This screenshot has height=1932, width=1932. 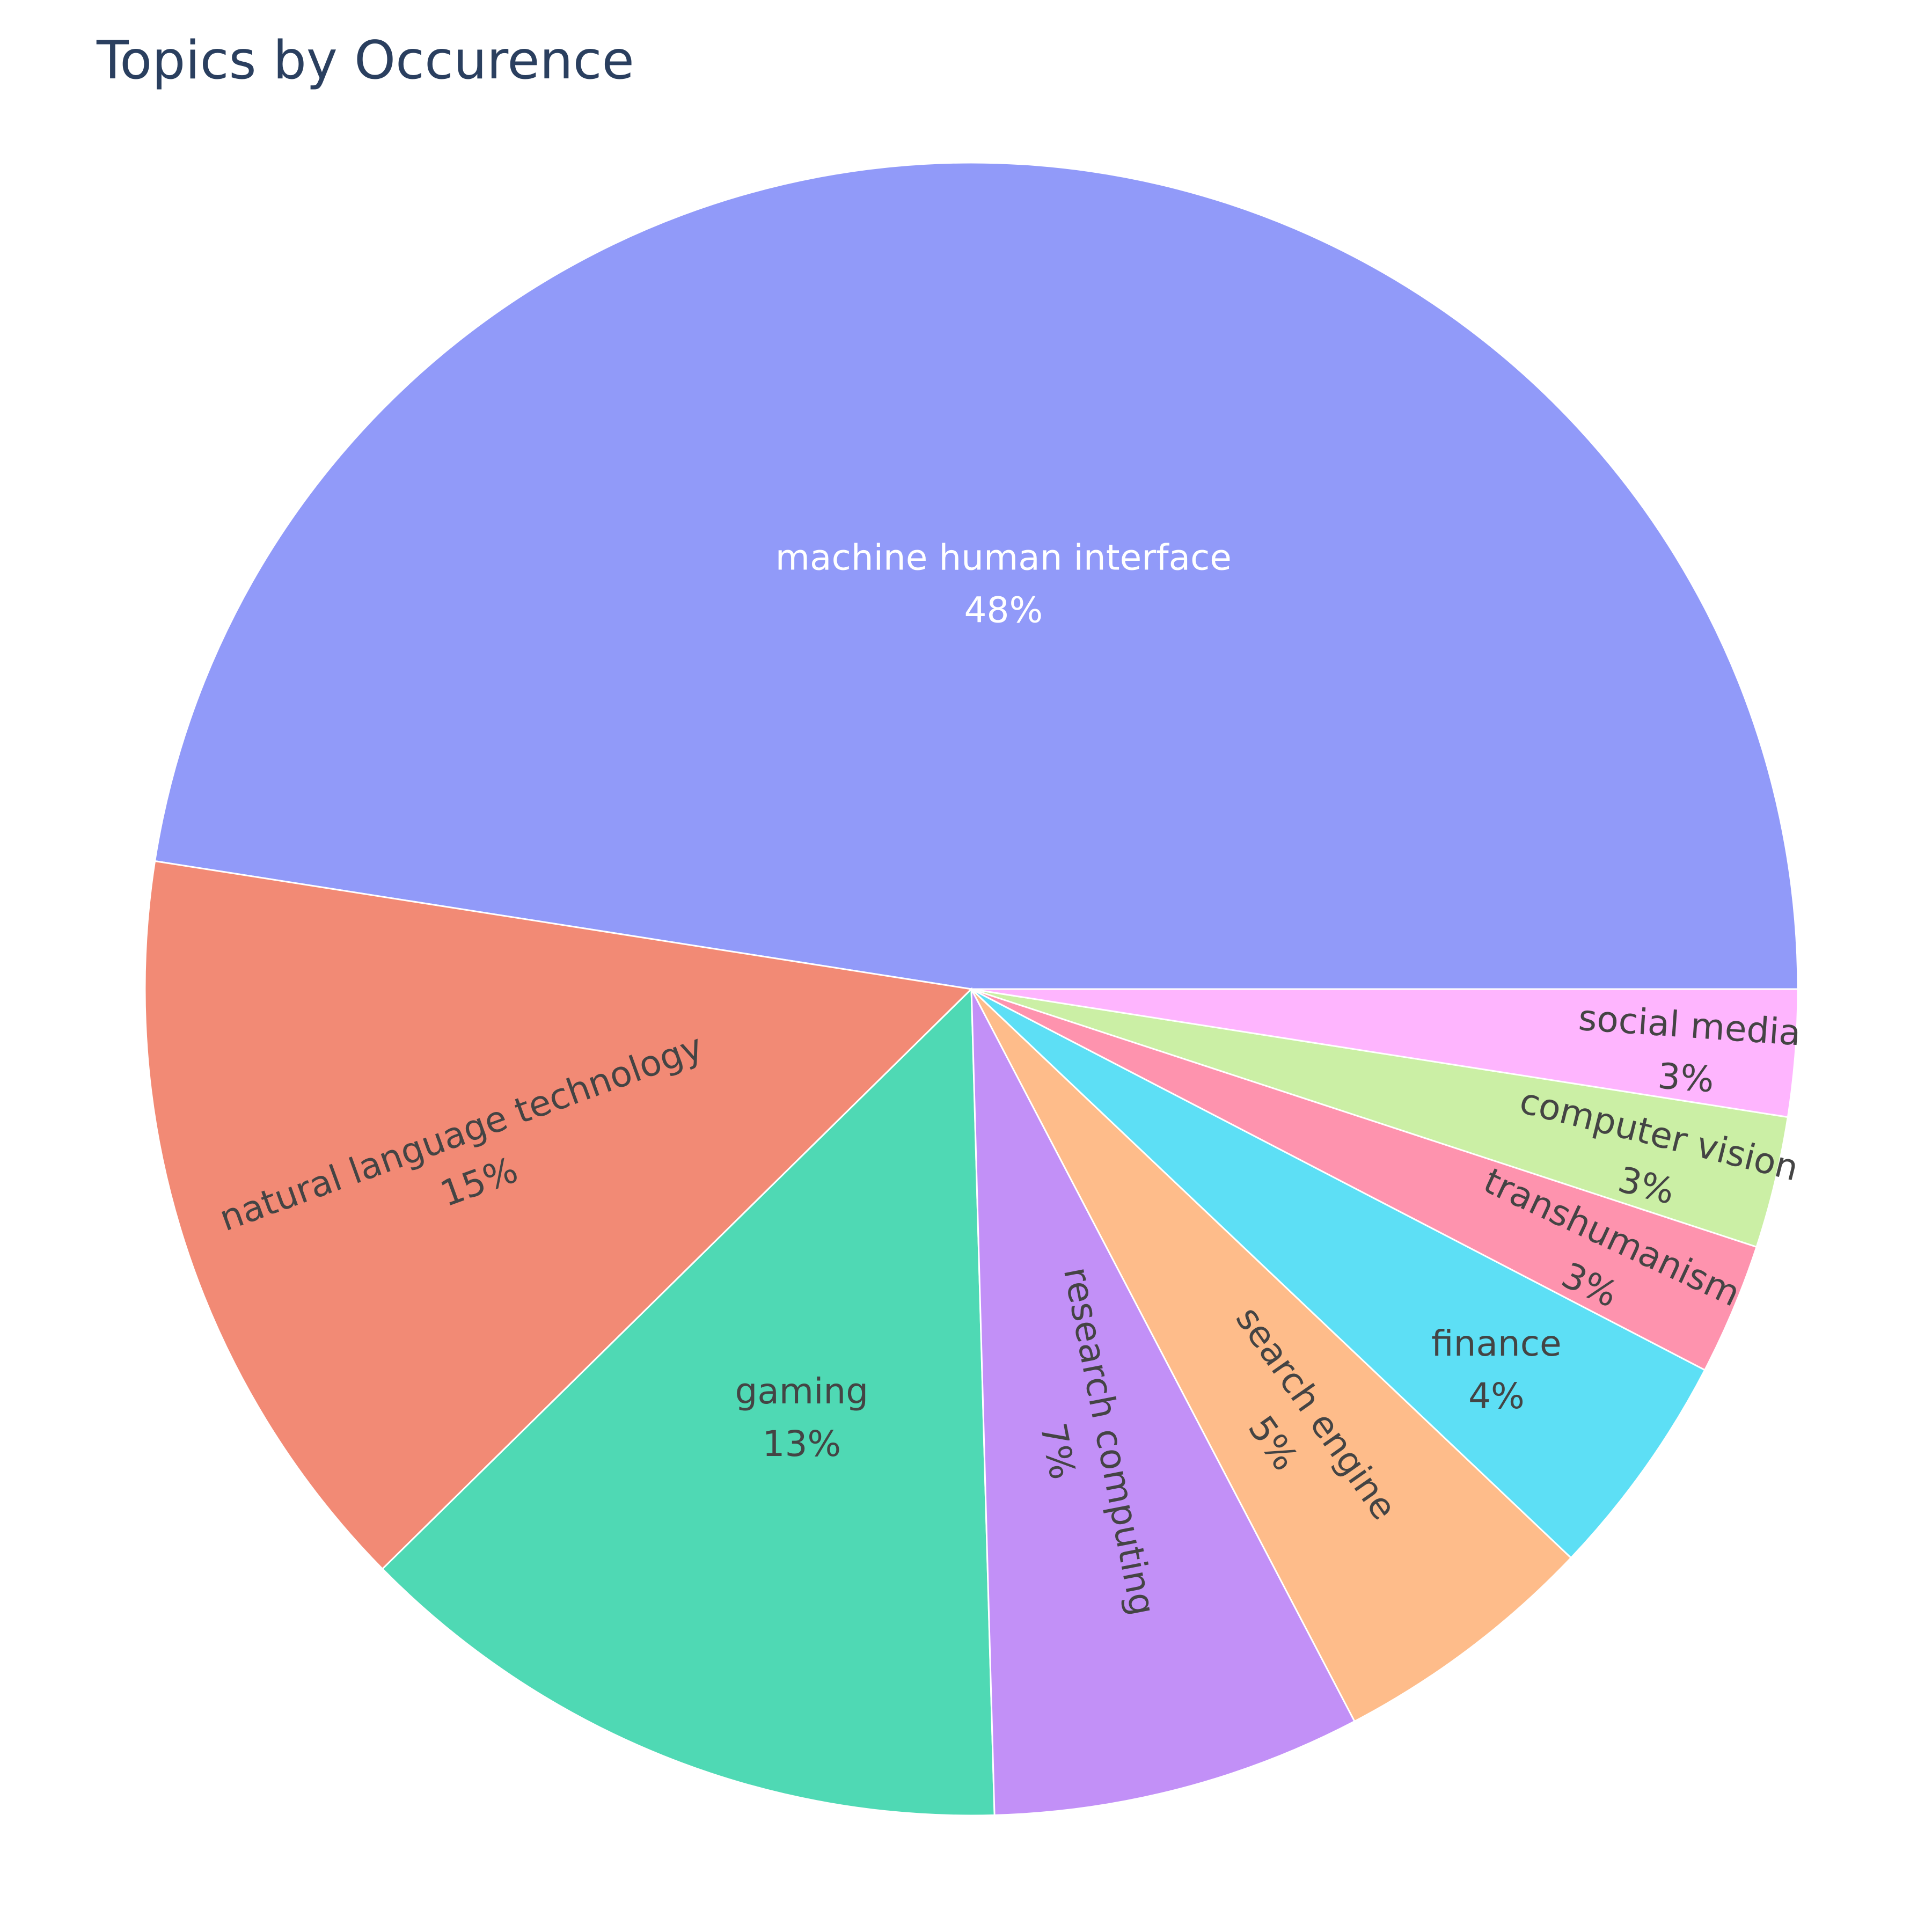 I want to click on slice-label-group: finance 4%, so click(x=1496, y=1370).